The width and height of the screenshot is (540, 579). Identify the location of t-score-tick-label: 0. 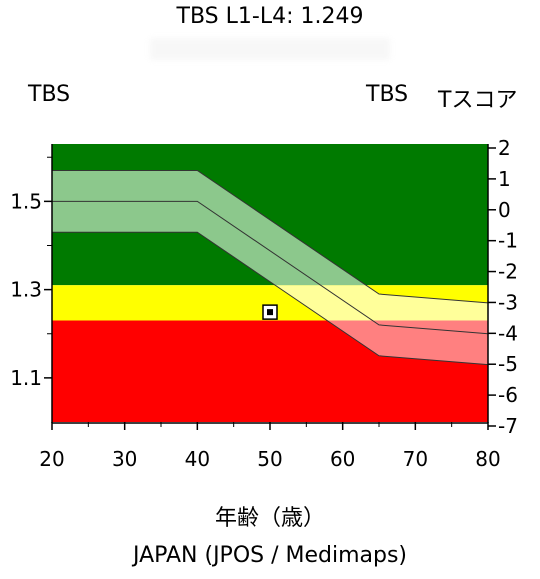
(504, 210).